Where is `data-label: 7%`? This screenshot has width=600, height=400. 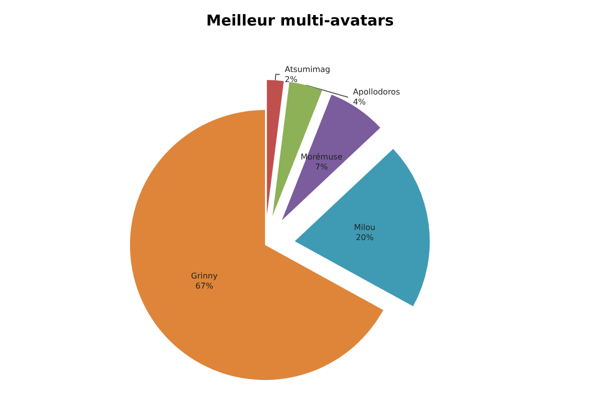 data-label: 7% is located at coordinates (321, 167).